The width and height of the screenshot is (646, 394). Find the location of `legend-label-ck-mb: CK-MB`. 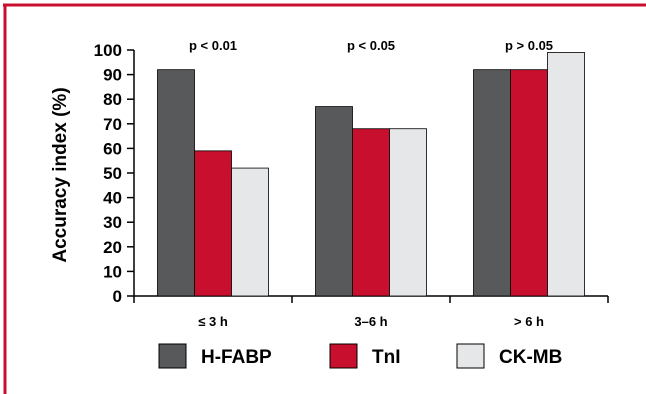

legend-label-ck-mb: CK-MB is located at coordinates (530, 357).